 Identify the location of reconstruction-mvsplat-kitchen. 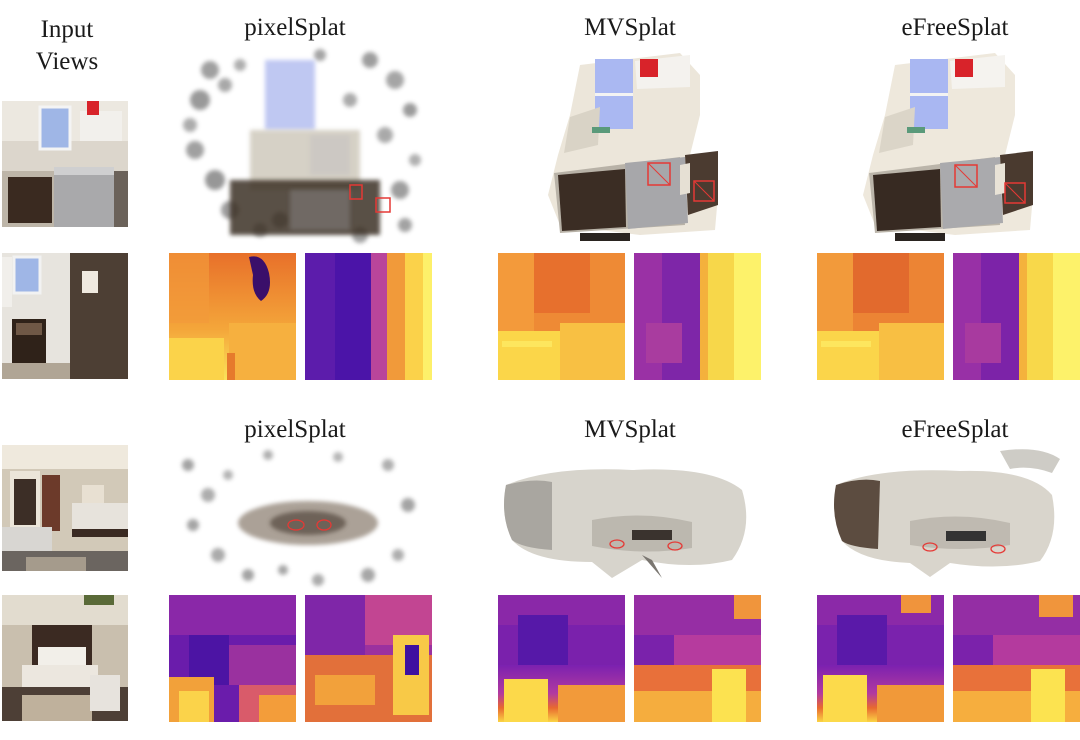
(635, 145).